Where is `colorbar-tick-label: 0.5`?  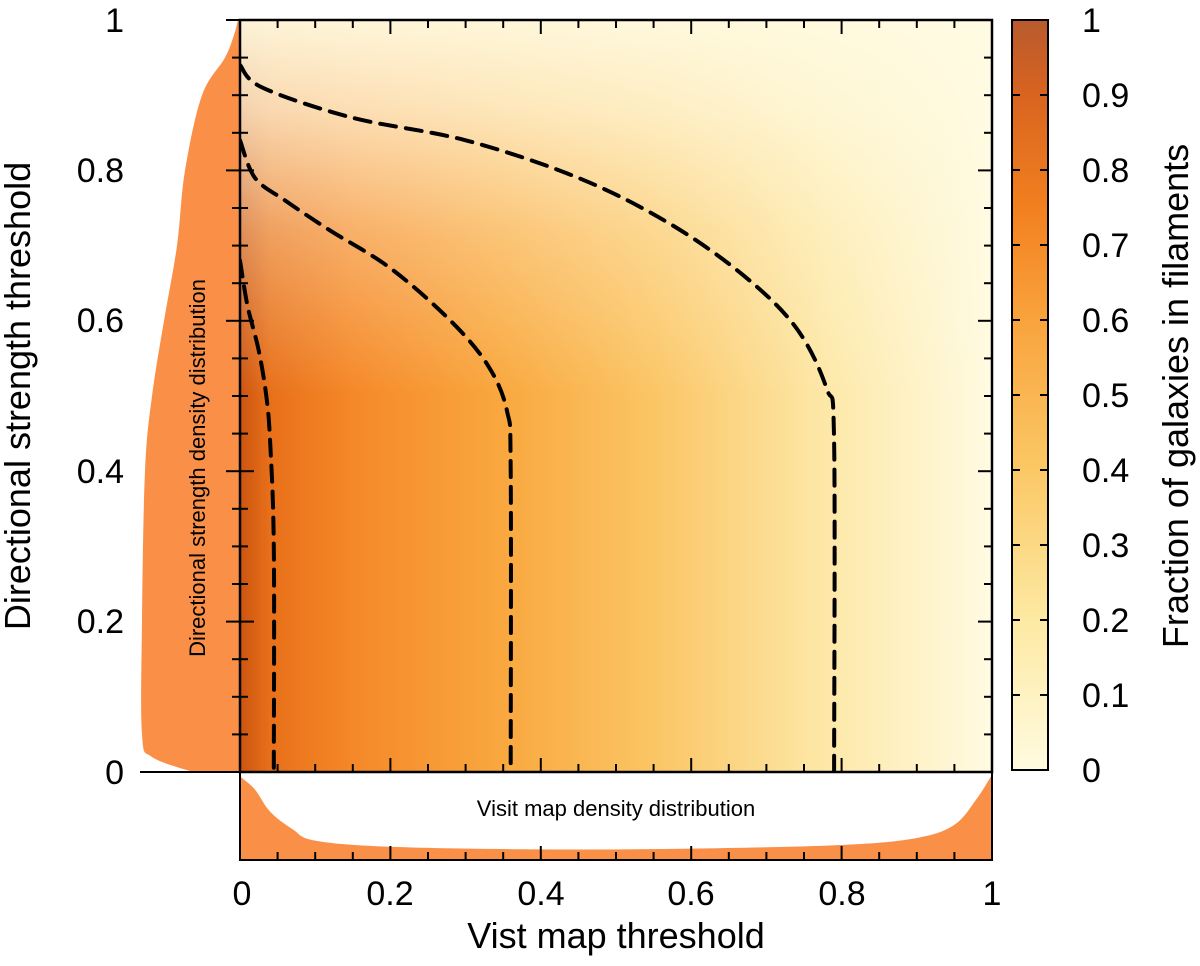 colorbar-tick-label: 0.5 is located at coordinates (1105, 396).